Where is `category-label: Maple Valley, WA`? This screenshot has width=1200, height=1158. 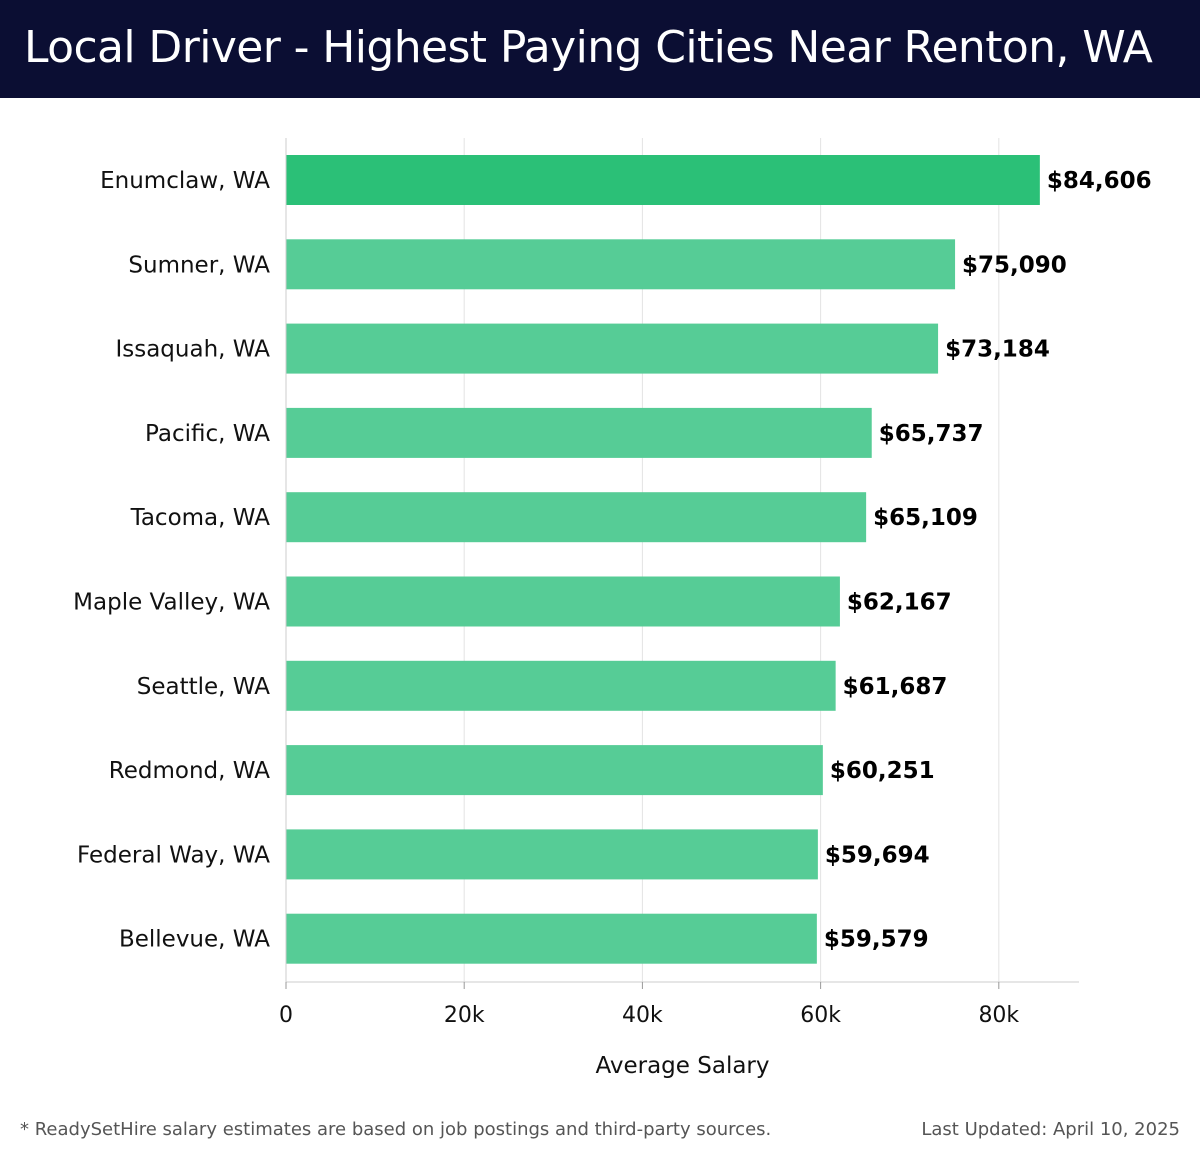 category-label: Maple Valley, WA is located at coordinates (171, 603).